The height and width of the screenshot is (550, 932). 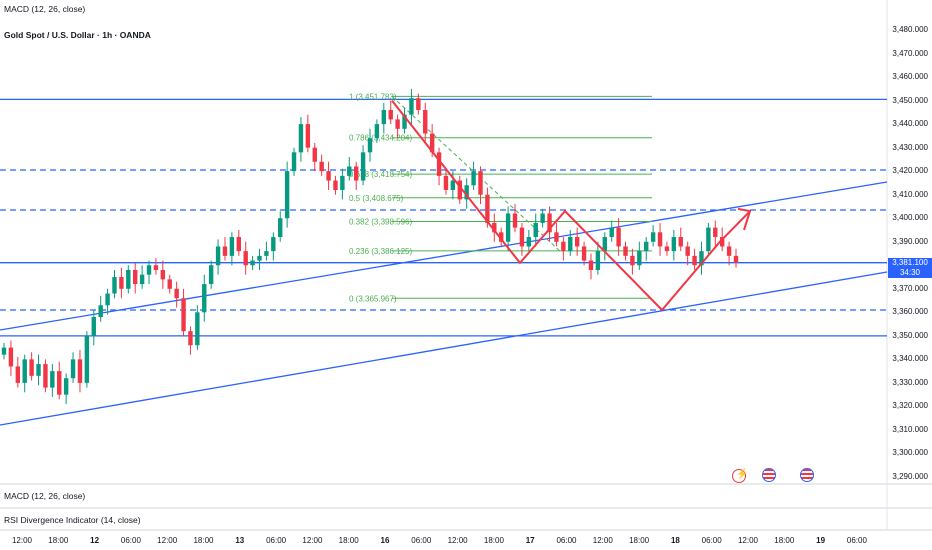 I want to click on price-axis-label: 3,310.000, so click(x=910, y=429).